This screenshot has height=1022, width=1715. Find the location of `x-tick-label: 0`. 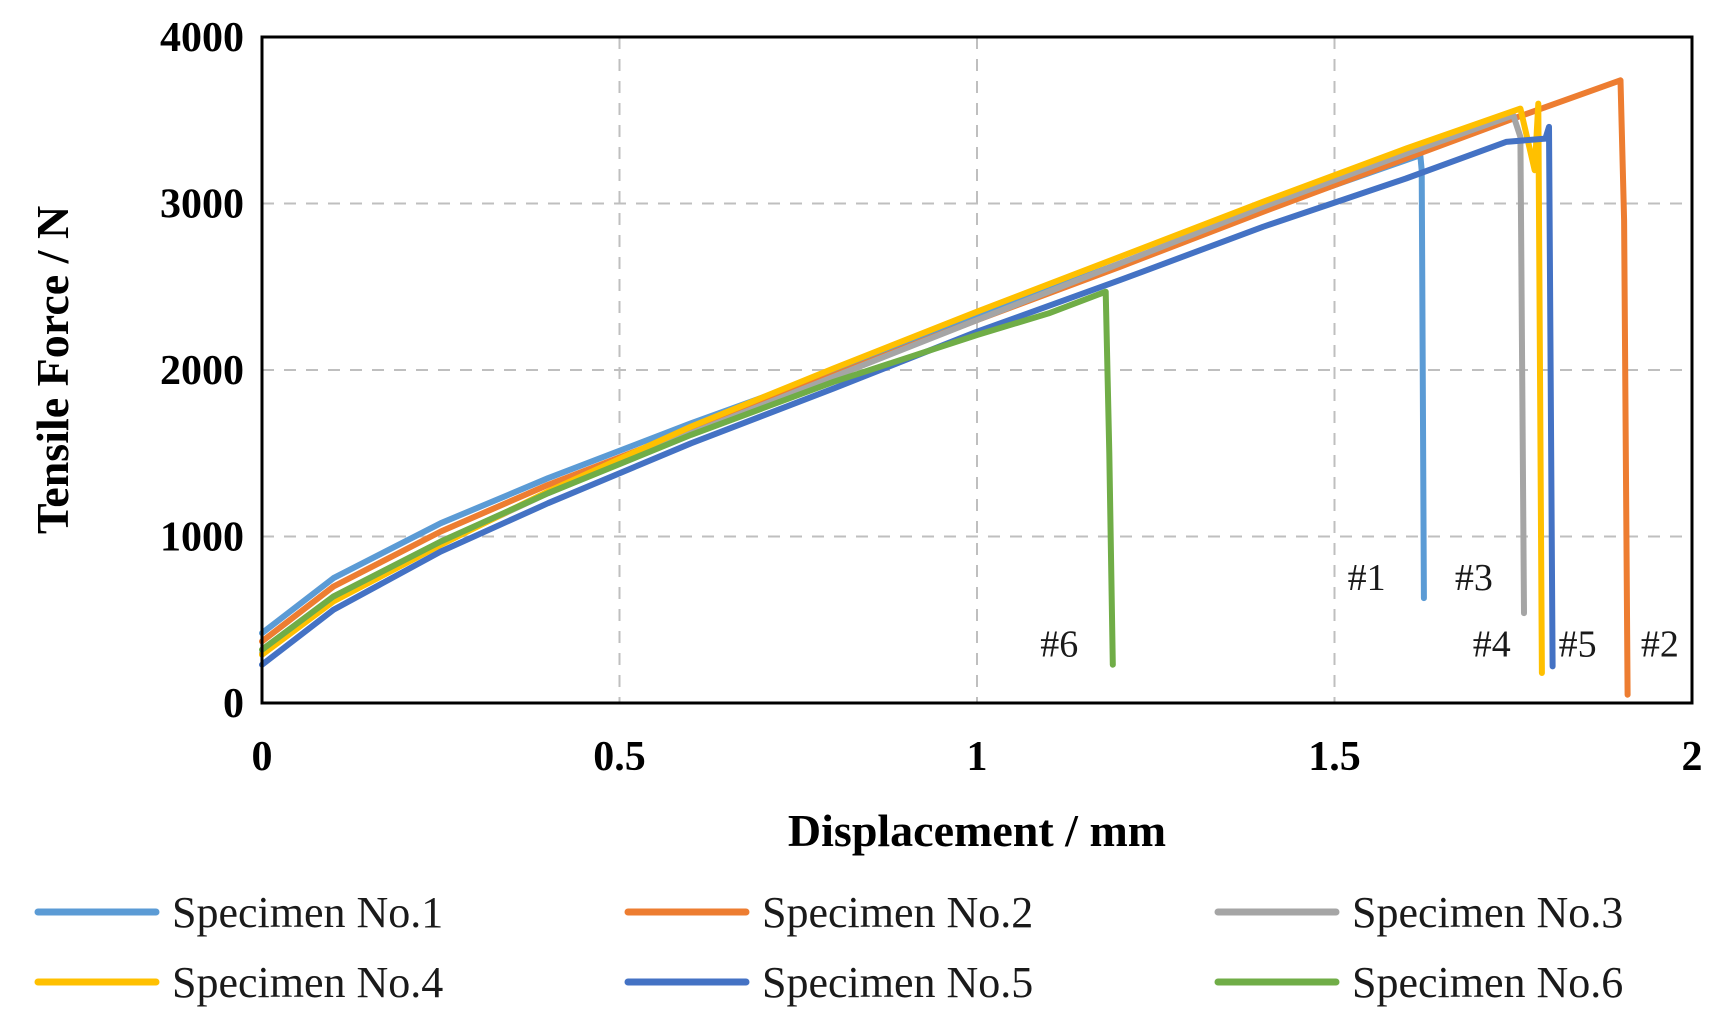

x-tick-label: 0 is located at coordinates (262, 757).